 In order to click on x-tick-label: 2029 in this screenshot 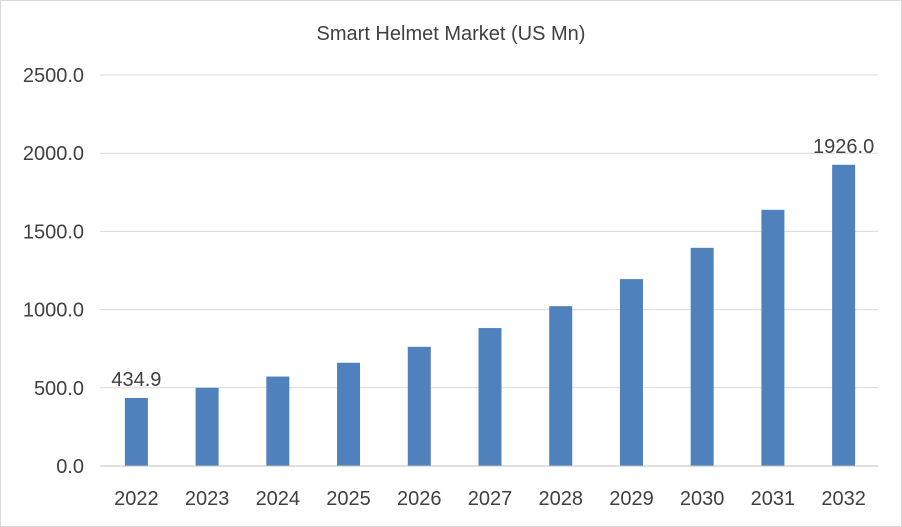, I will do `click(631, 499)`.